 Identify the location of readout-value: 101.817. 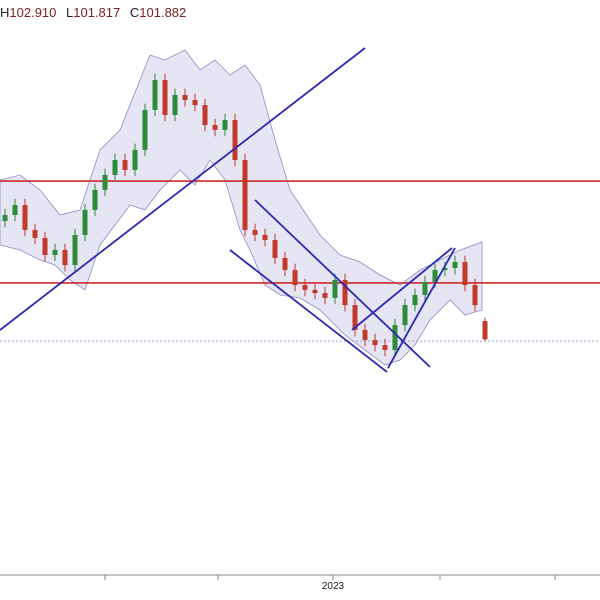
(96, 12).